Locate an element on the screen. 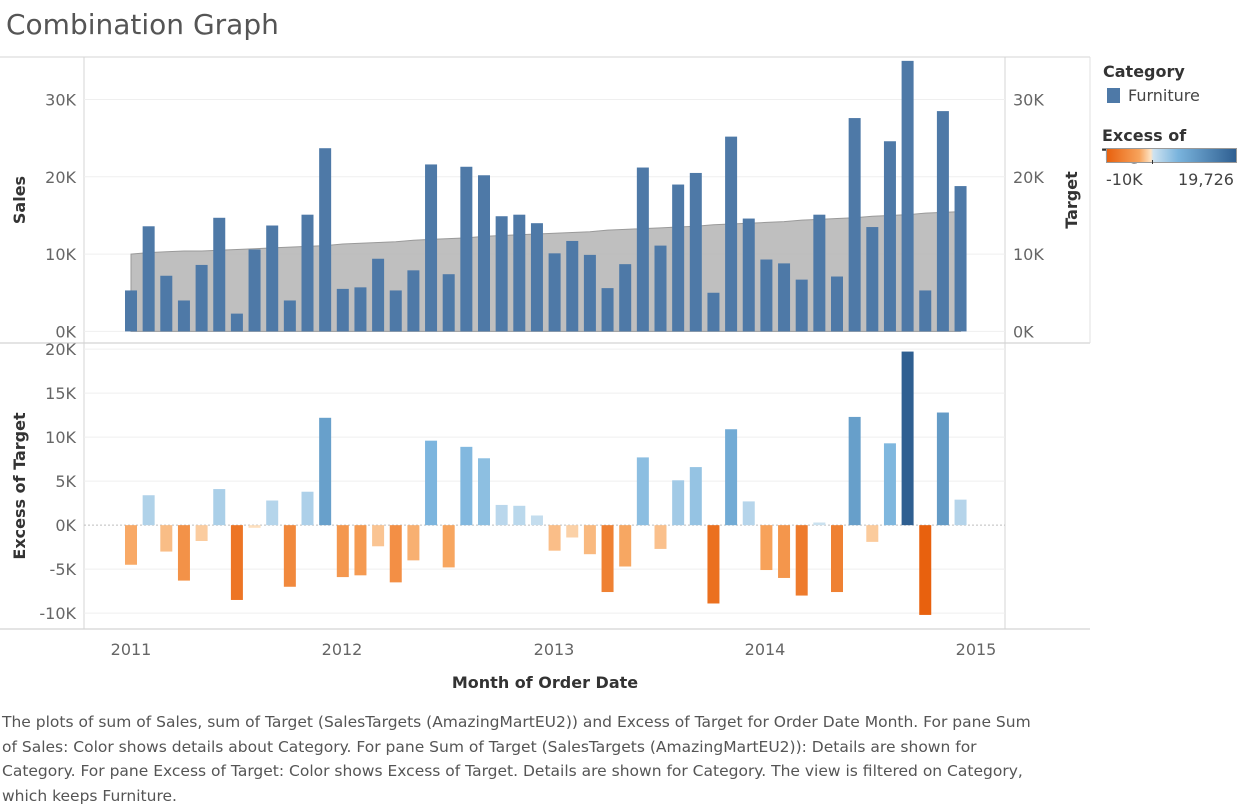  category-legend-title: Category is located at coordinates (1144, 71).